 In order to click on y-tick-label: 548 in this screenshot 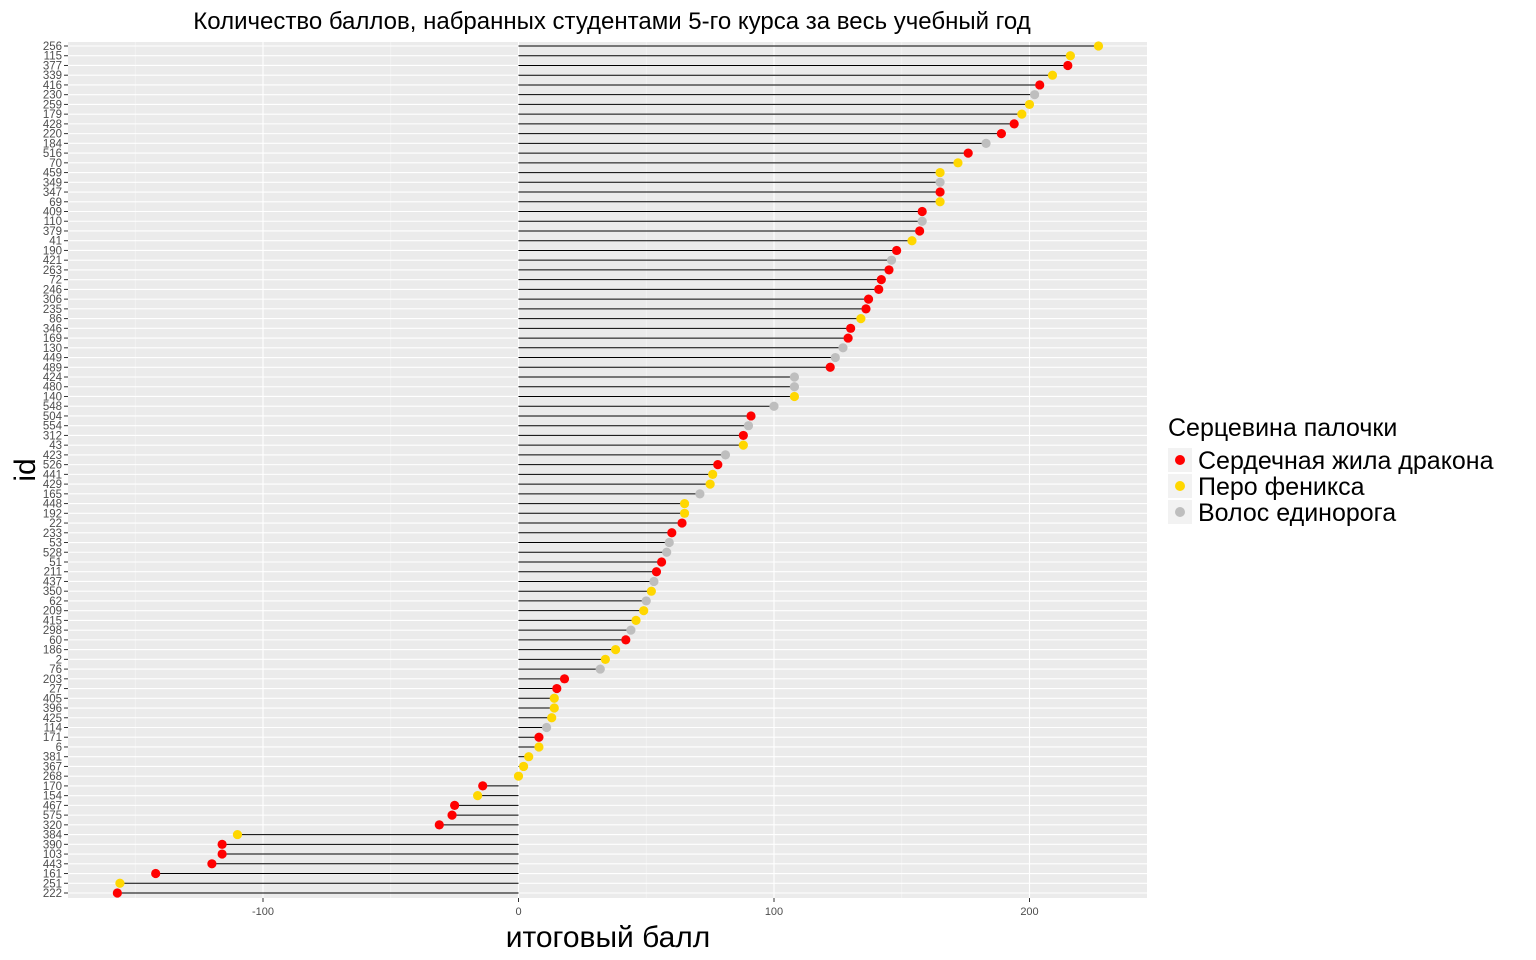, I will do `click(52, 407)`.